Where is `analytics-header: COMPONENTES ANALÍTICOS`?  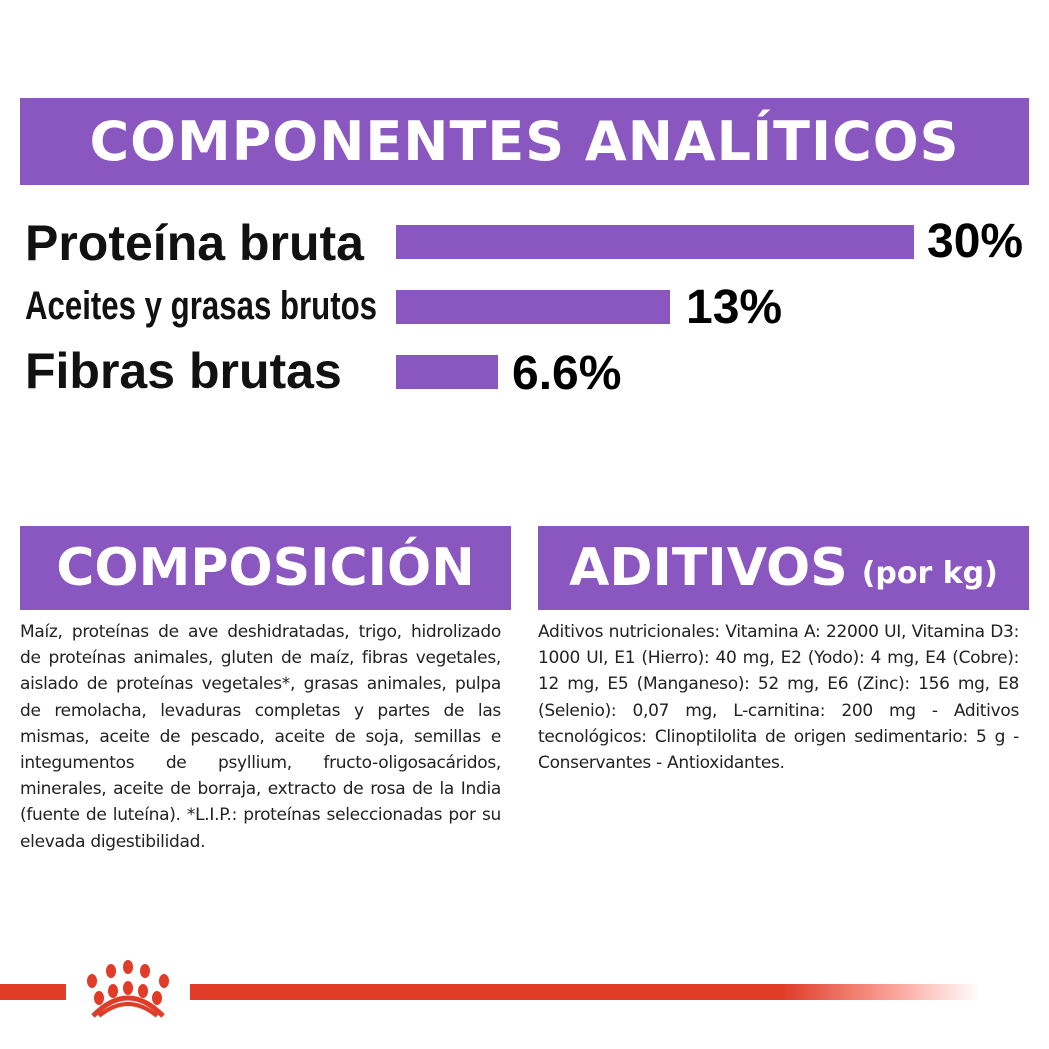 analytics-header: COMPONENTES ANALÍTICOS is located at coordinates (524, 141).